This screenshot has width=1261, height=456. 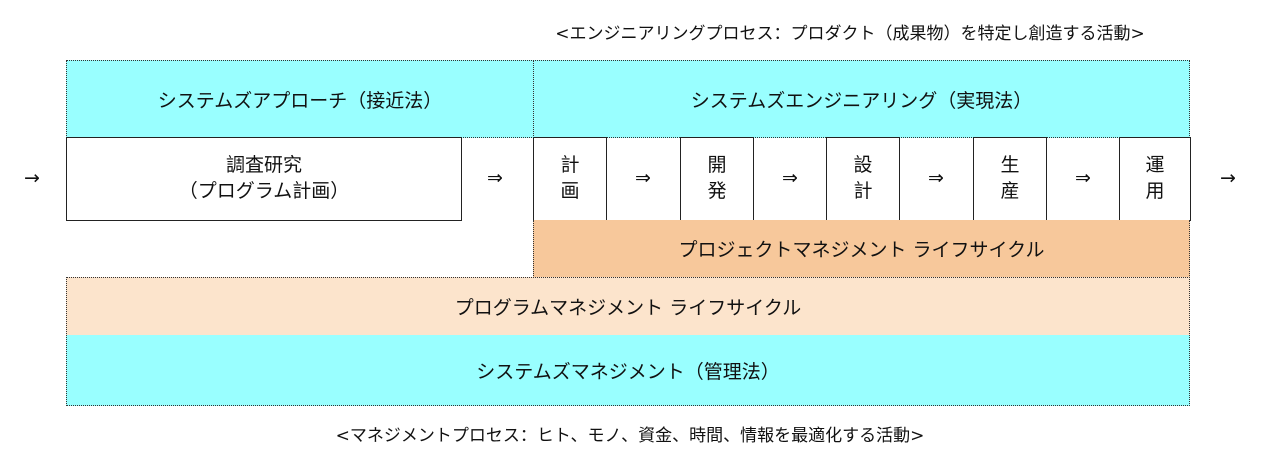 I want to click on management-process-caption: <マネジメントプロセス：ヒト、モノ、資金、時間、情報を最適化する活動>, so click(x=630, y=435).